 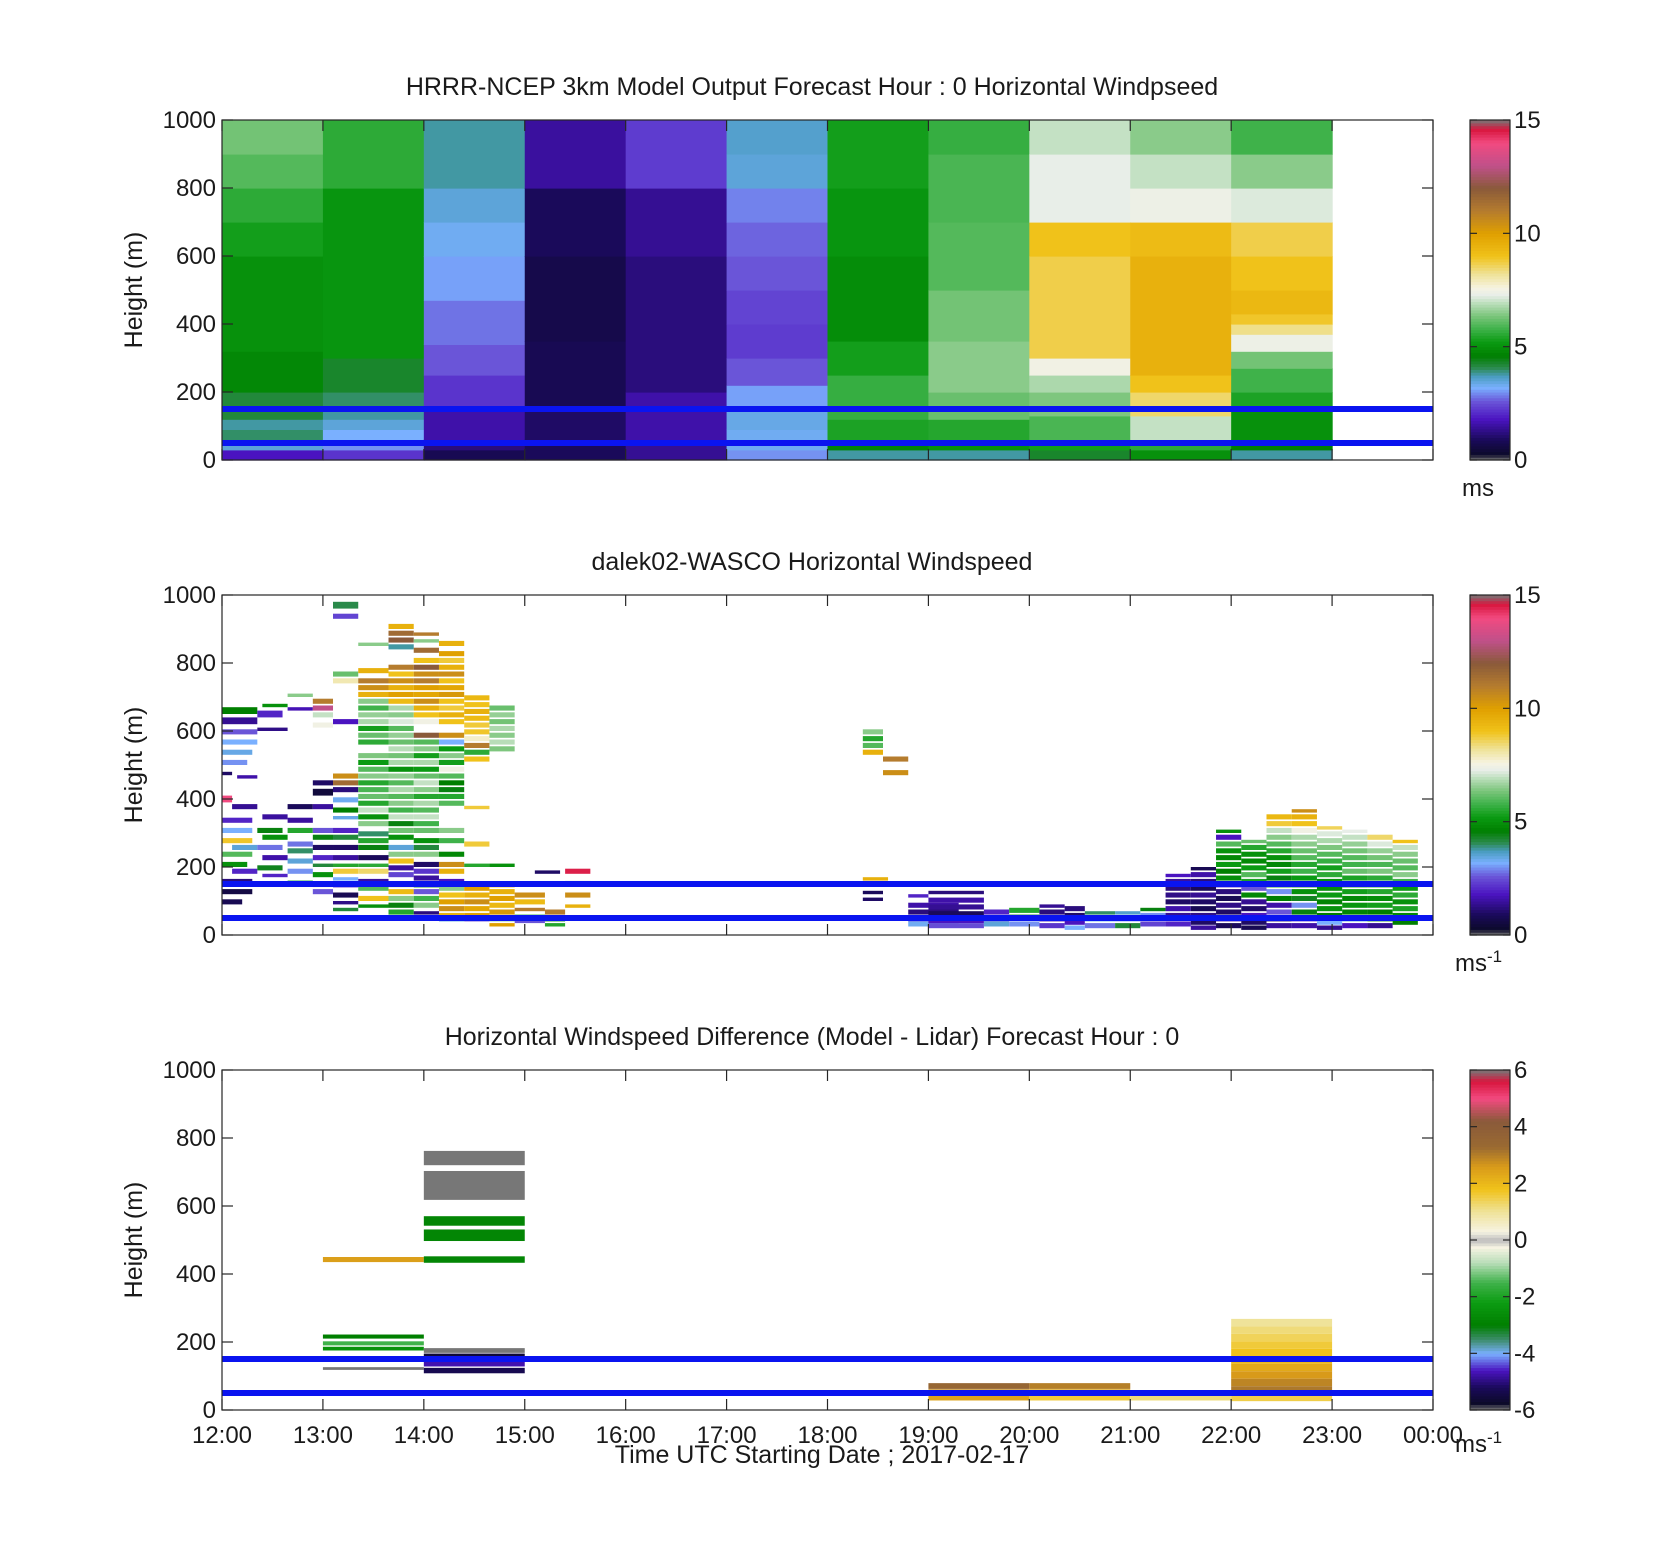 I want to click on y-tick-label: 1000, so click(x=189, y=120).